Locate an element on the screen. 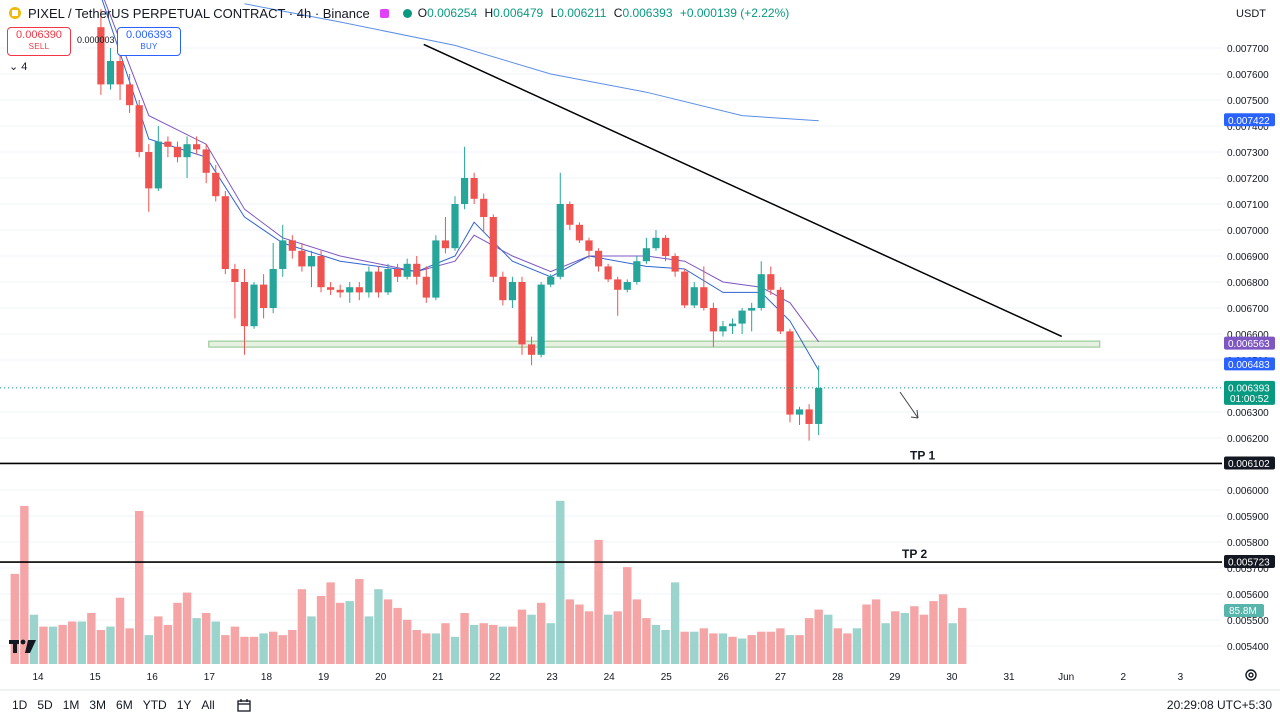 The image size is (1280, 720). low-label: L is located at coordinates (554, 13).